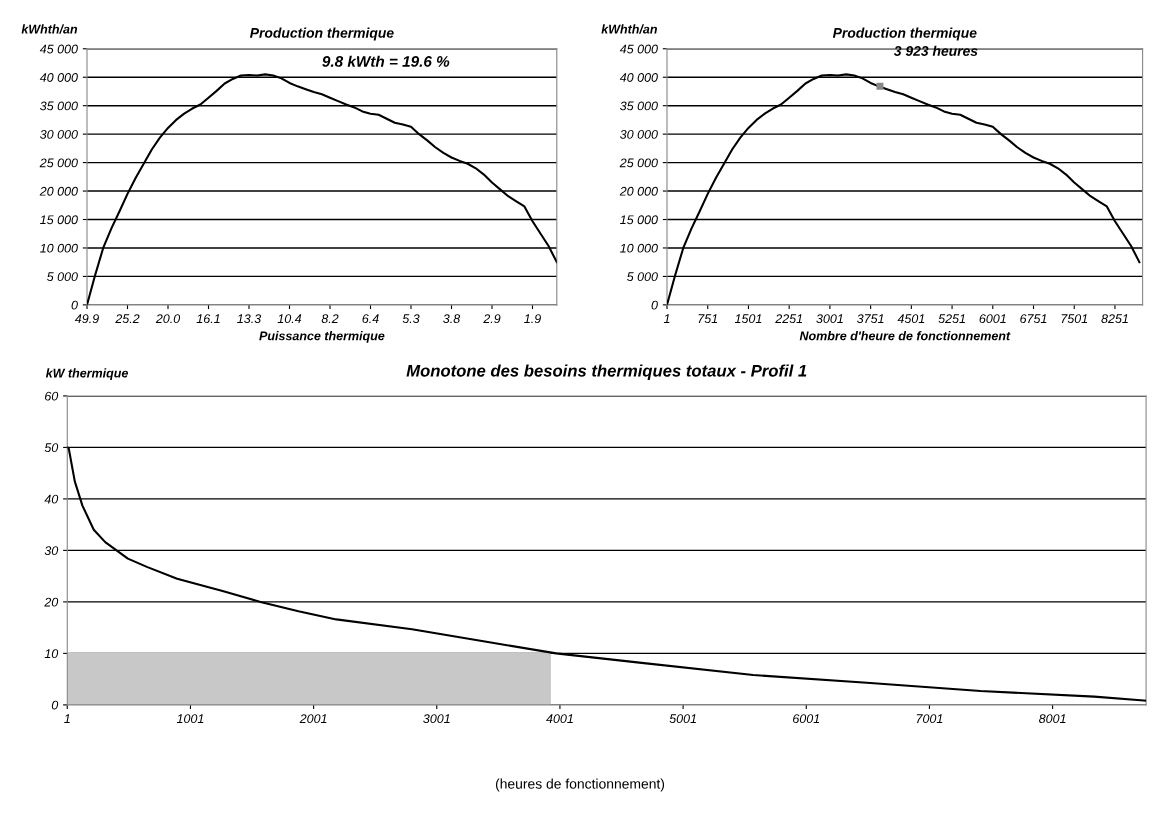 This screenshot has width=1160, height=813. I want to click on x-tick-label: 25.2, so click(127, 319).